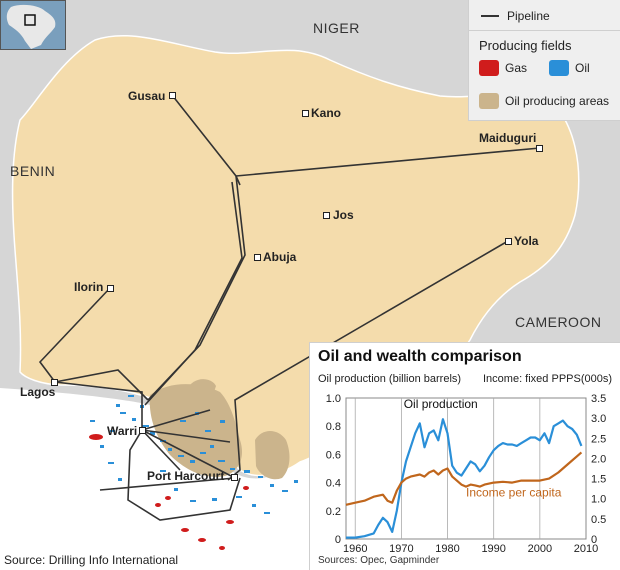 Image resolution: width=620 pixels, height=570 pixels. Describe the element at coordinates (257, 257) in the screenshot. I see `city-marker-abuja` at that location.